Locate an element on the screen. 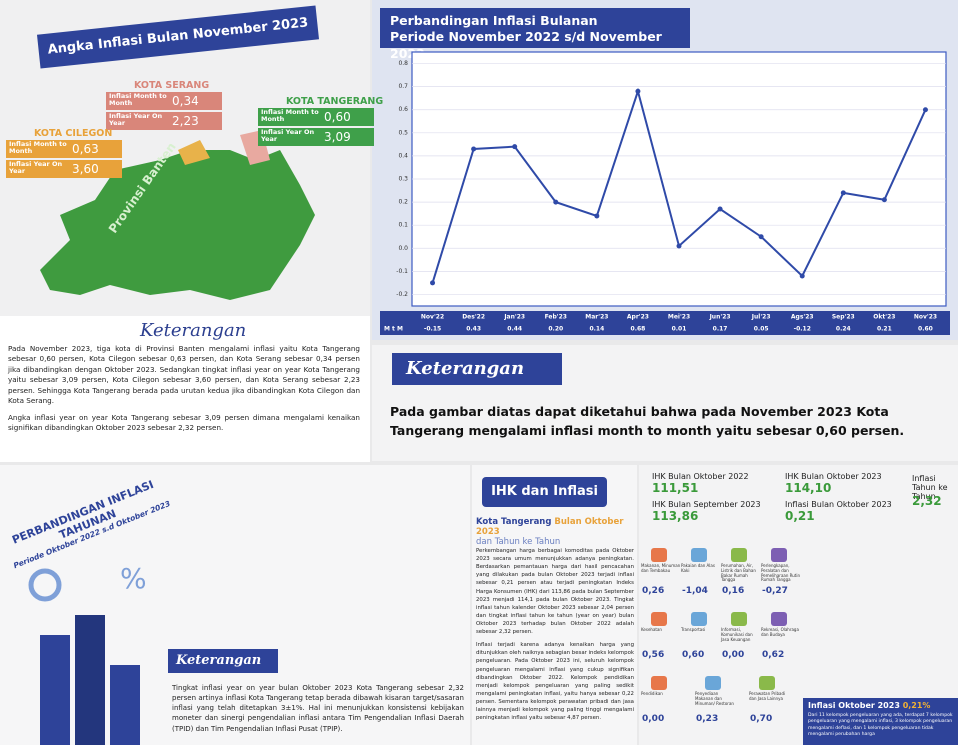 The width and height of the screenshot is (958, 745). y-tick-label: 0.4 is located at coordinates (403, 155).